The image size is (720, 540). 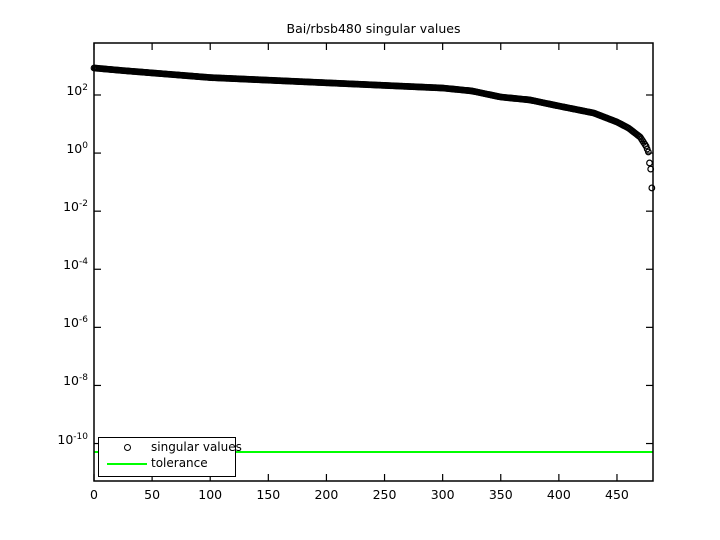 I want to click on circle-marker-icon, so click(x=127, y=447).